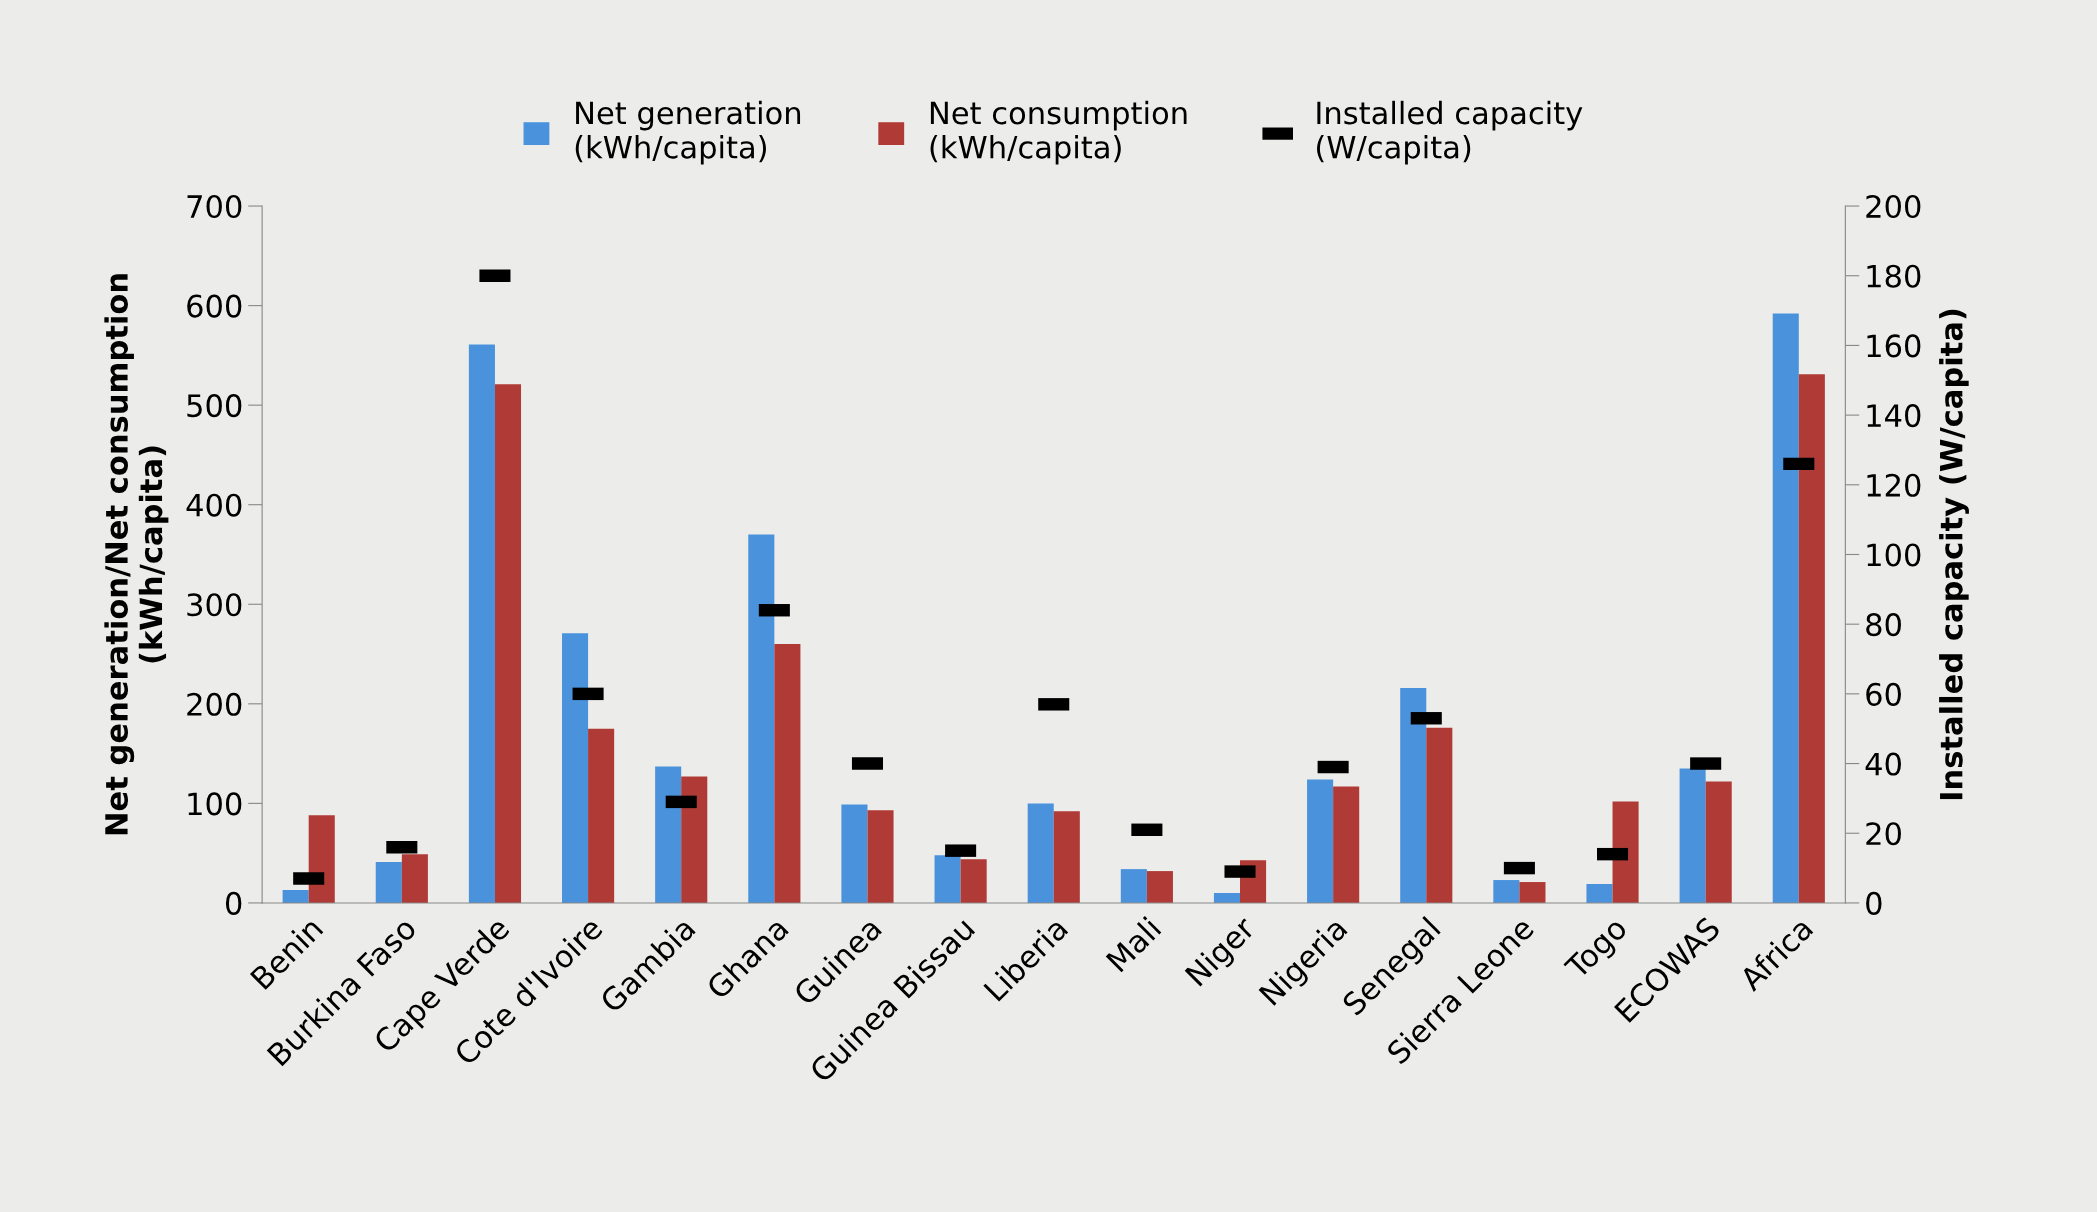 This screenshot has width=2097, height=1212. Describe the element at coordinates (136, 554) in the screenshot. I see `y-axis-title: Net generation/Net consumption (kWh/capita)` at that location.